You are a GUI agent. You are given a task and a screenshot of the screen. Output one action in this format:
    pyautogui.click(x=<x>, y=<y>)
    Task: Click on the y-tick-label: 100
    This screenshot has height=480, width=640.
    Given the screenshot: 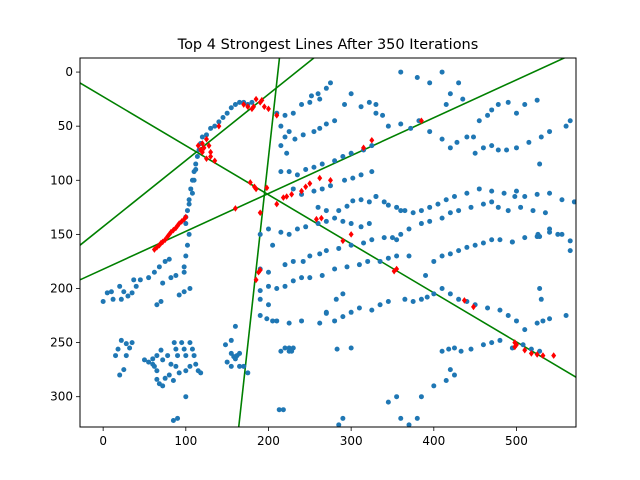 What is the action you would take?
    pyautogui.click(x=61, y=180)
    